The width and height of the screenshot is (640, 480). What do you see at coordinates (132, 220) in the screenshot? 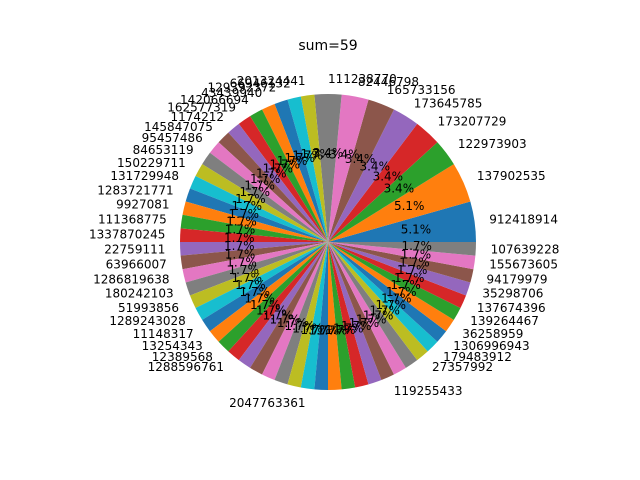
I see `slice-category-label: 111368775` at bounding box center [132, 220].